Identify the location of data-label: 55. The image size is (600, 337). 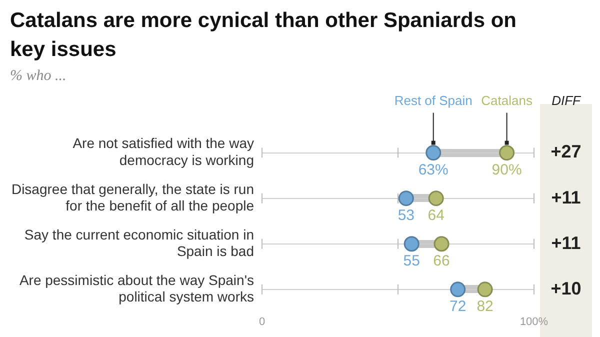
(411, 261).